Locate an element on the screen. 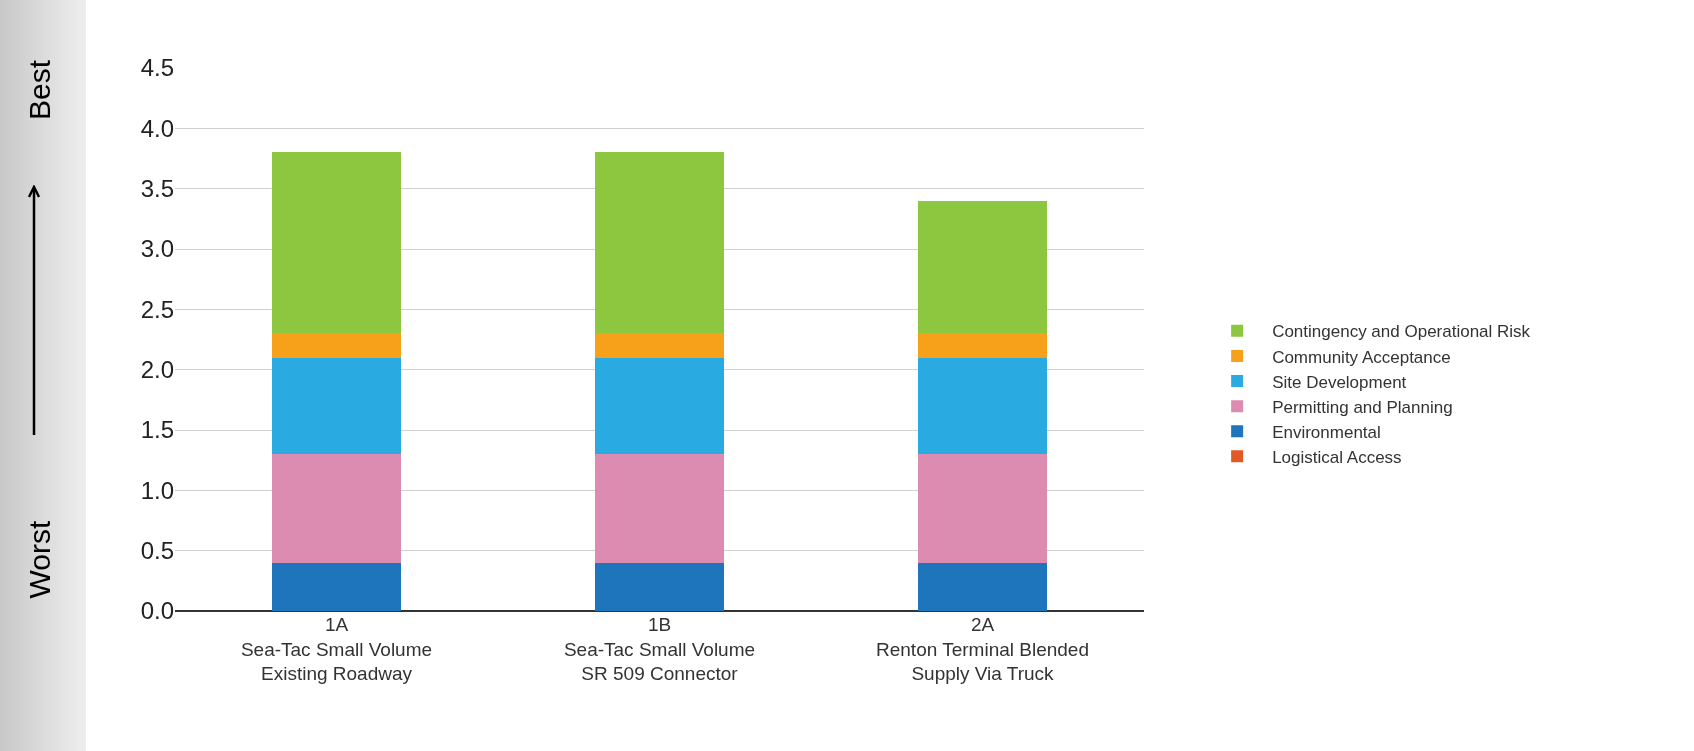 This screenshot has height=751, width=1694. legend-label: Community Acceptance is located at coordinates (1361, 357).